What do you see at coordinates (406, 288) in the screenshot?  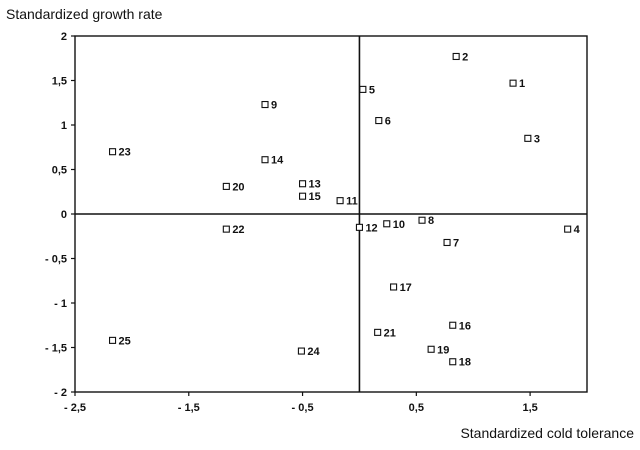 I see `data-point-label: 17` at bounding box center [406, 288].